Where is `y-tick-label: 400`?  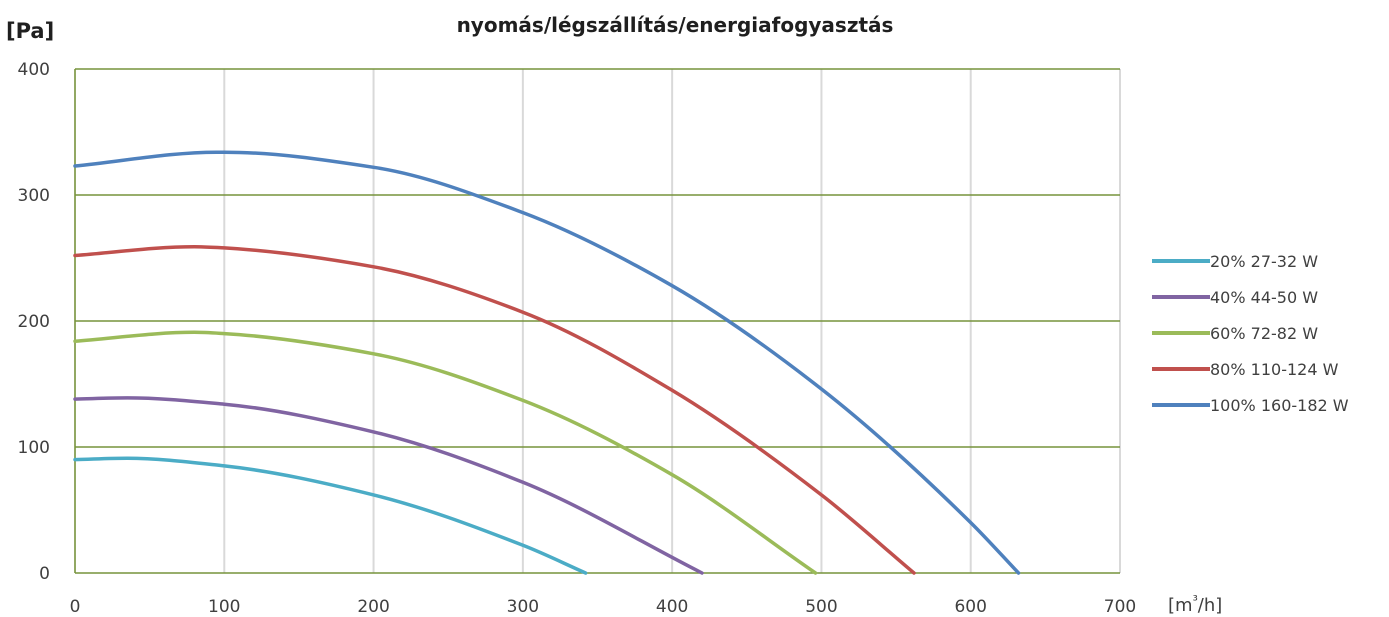
y-tick-label: 400 is located at coordinates (34, 70).